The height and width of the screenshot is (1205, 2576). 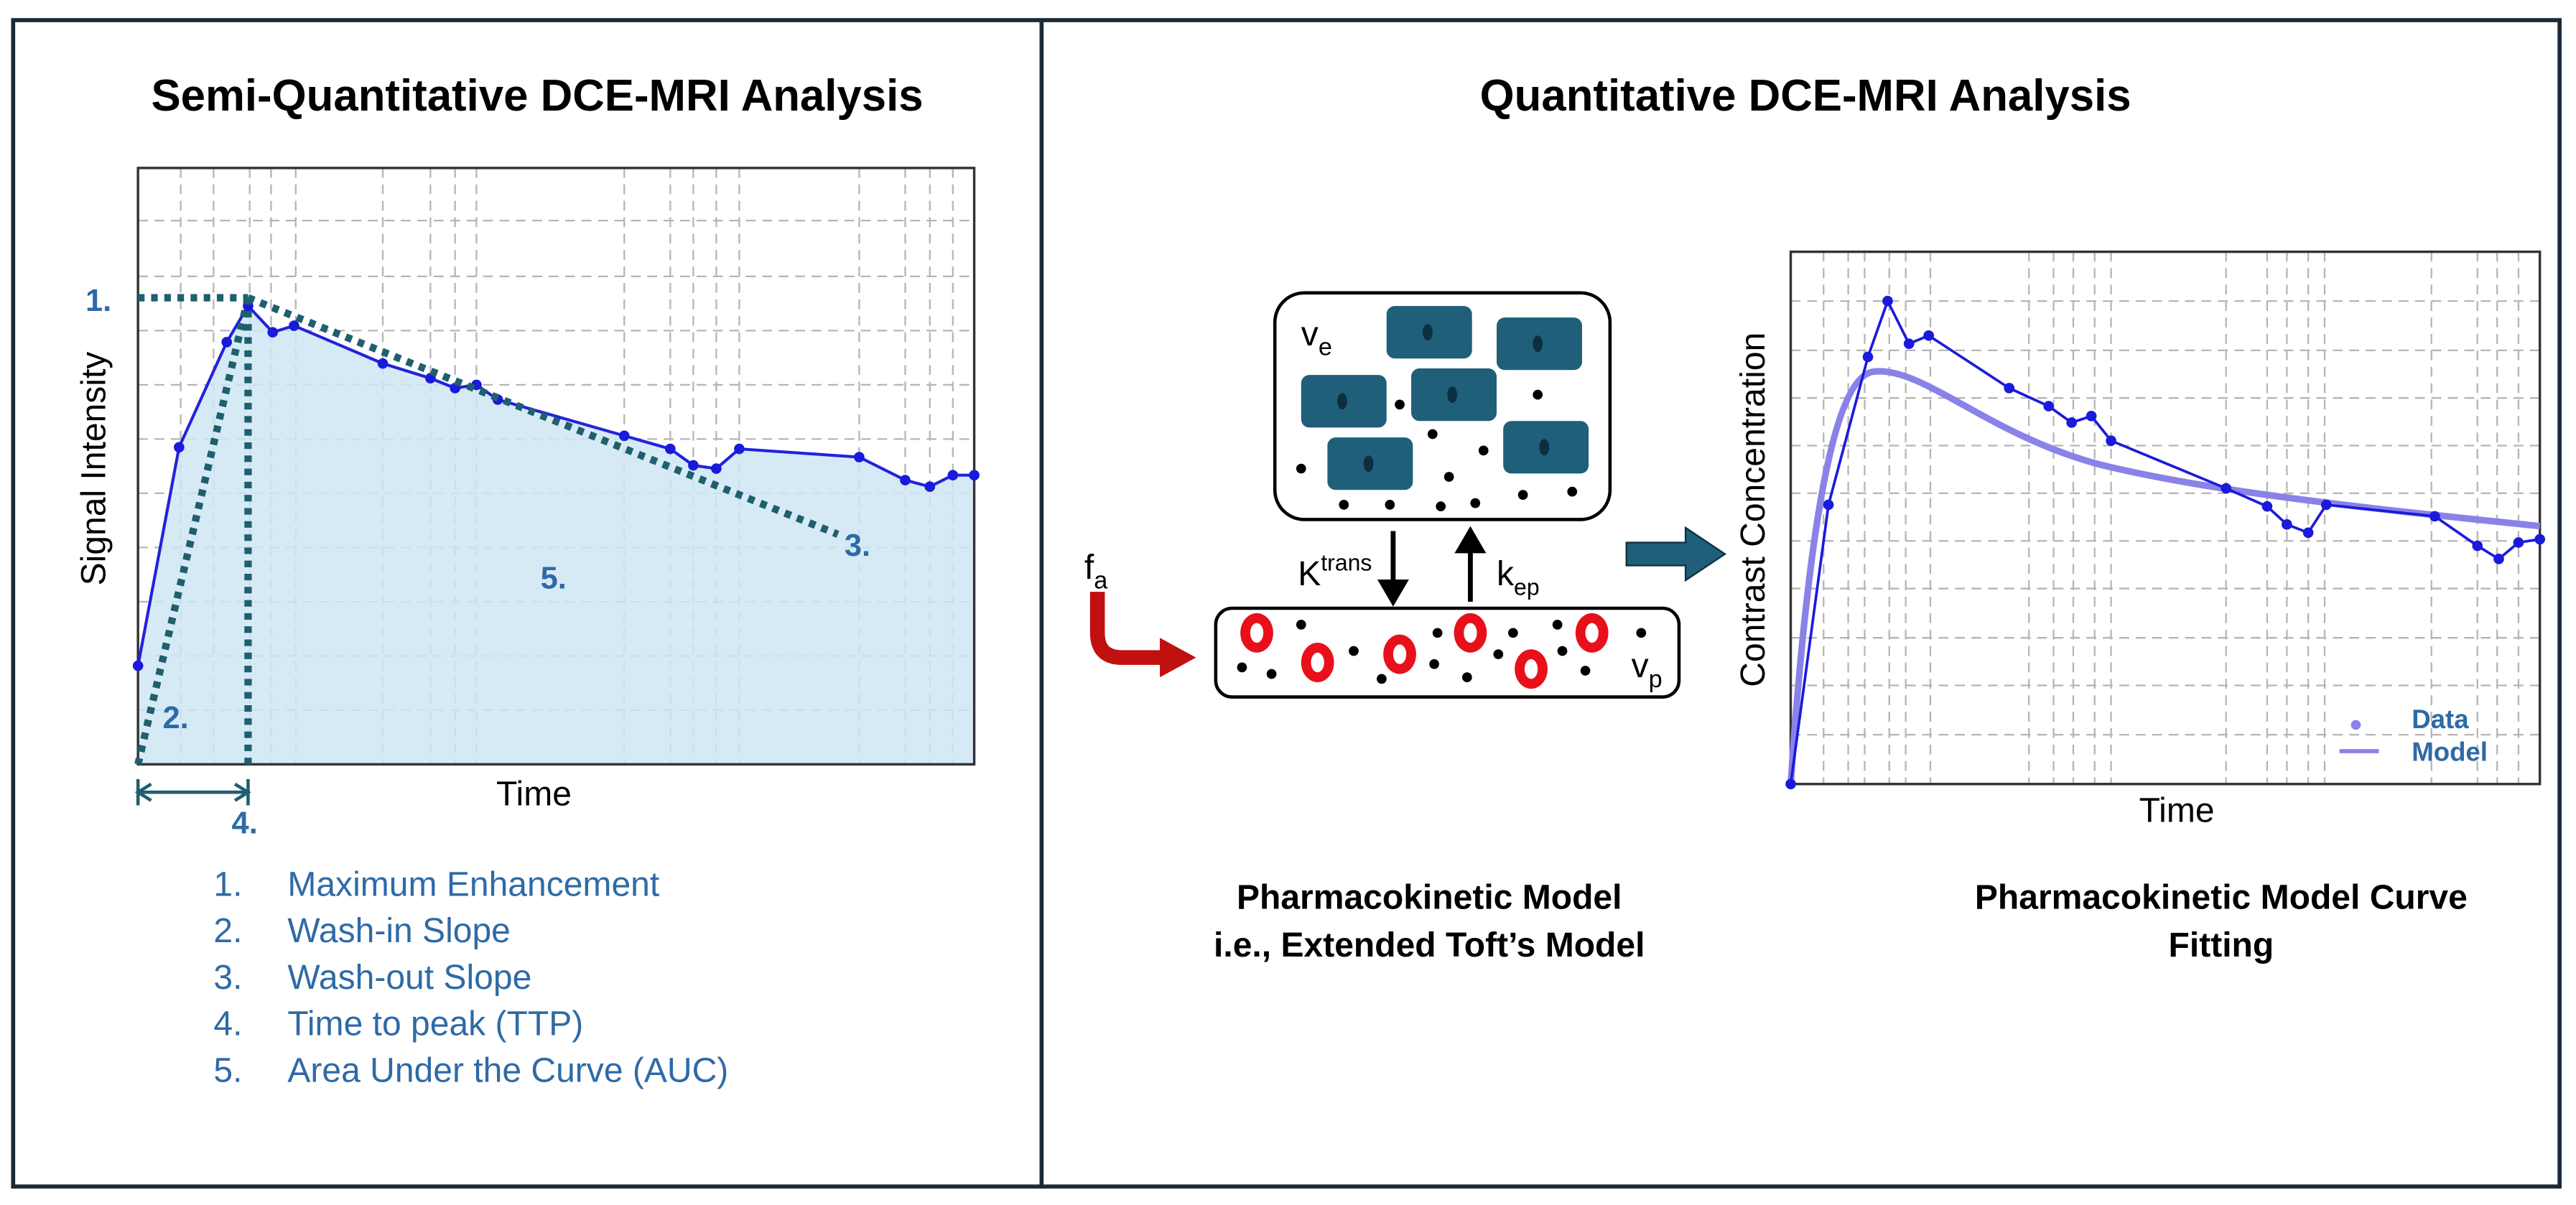 What do you see at coordinates (1089, 568) in the screenshot?
I see `label-base: f` at bounding box center [1089, 568].